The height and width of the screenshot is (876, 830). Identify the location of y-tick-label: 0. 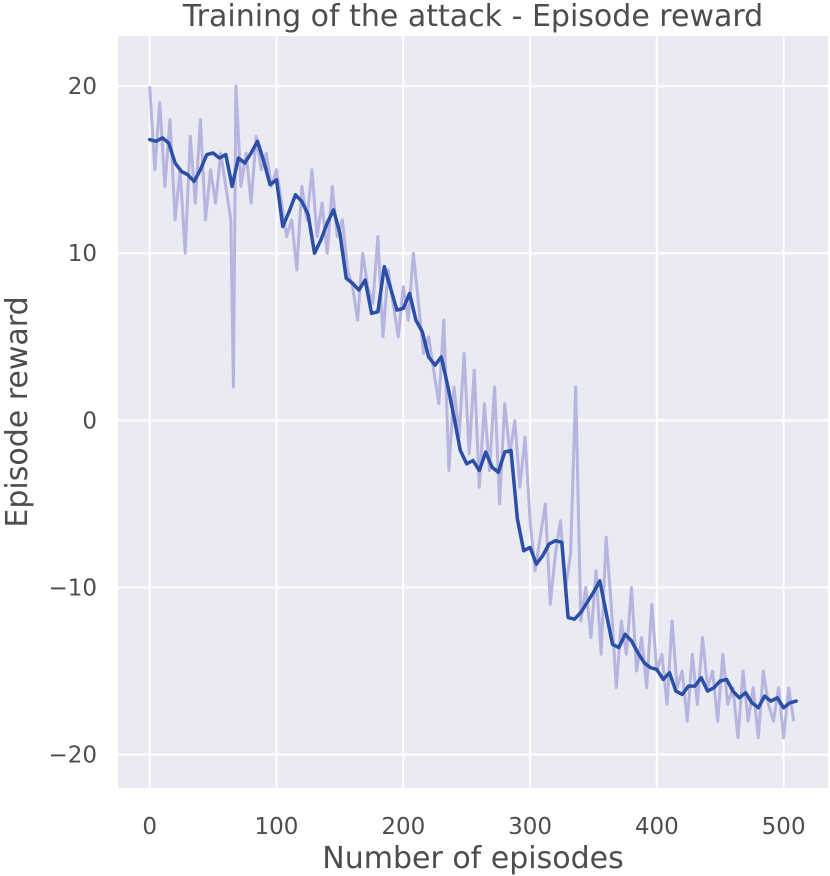
(89, 421).